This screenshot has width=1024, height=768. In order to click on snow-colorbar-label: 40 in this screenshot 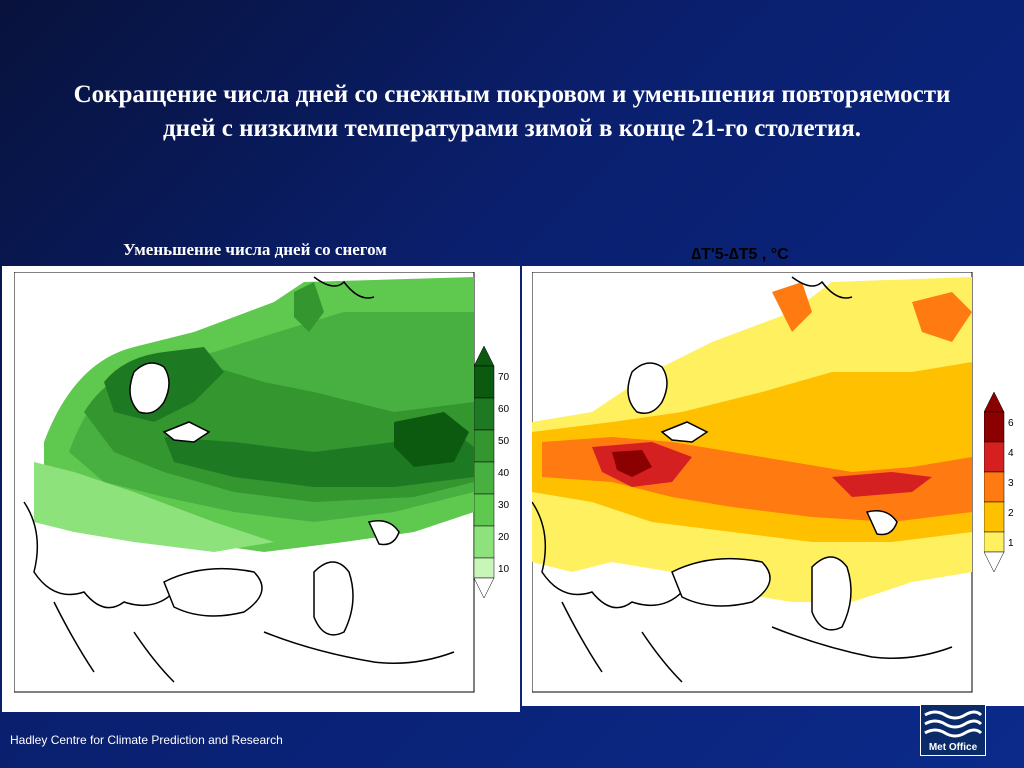, I will do `click(504, 473)`.